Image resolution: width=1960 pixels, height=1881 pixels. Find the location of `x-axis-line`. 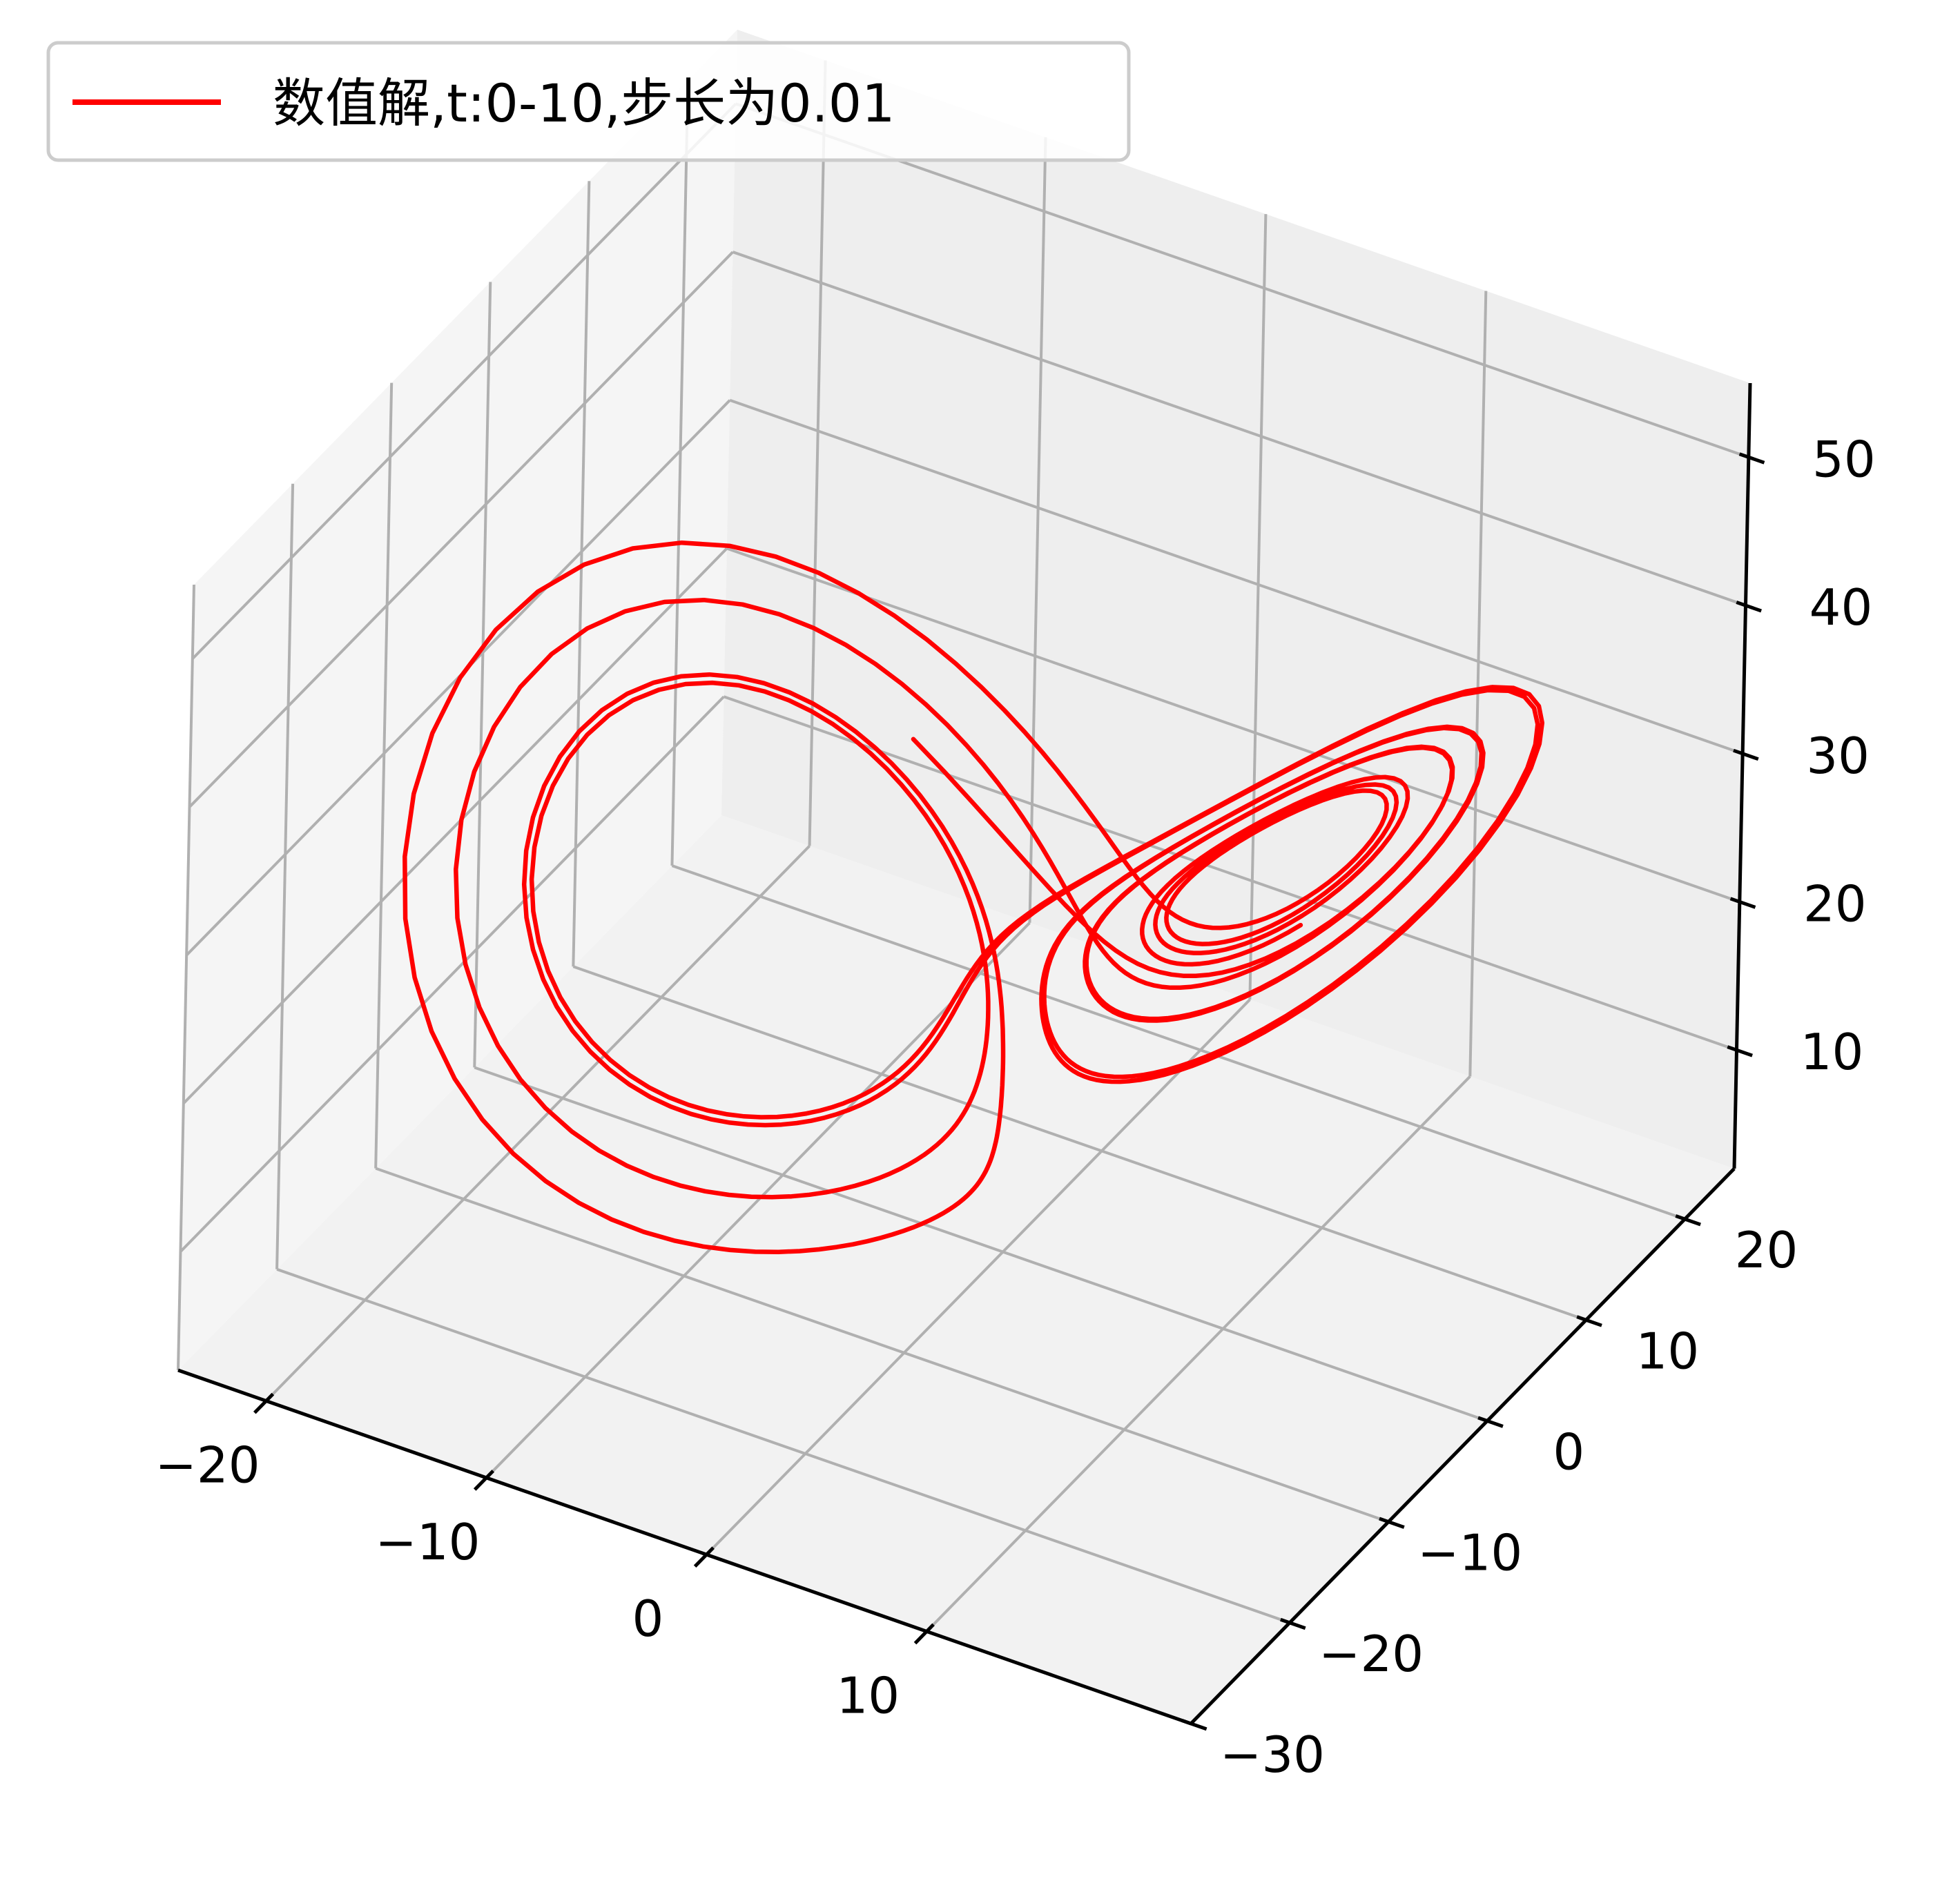

x-axis-line is located at coordinates (684, 1547).